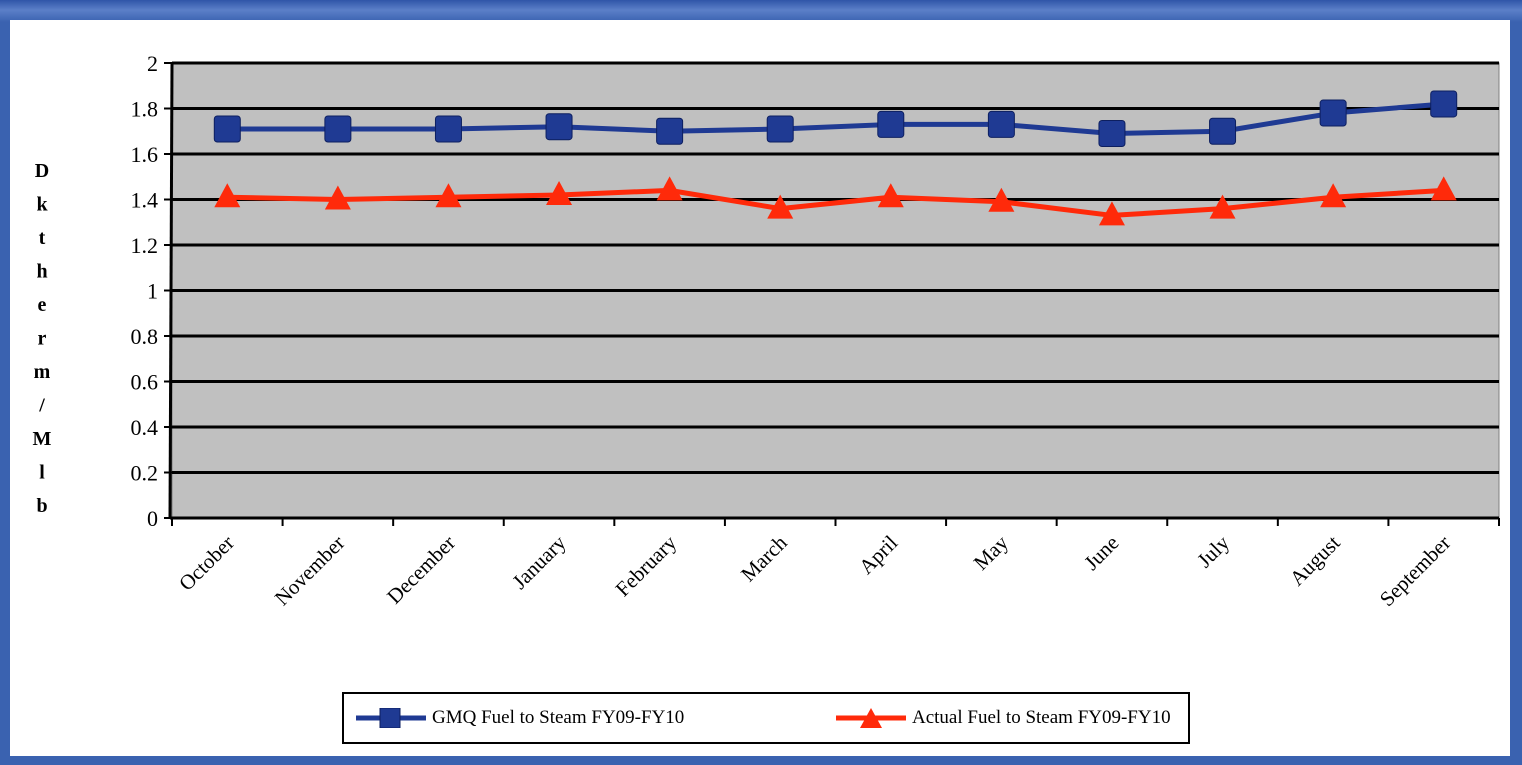 Image resolution: width=1522 pixels, height=765 pixels. Describe the element at coordinates (152, 291) in the screenshot. I see `y-tick-label: 1` at that location.